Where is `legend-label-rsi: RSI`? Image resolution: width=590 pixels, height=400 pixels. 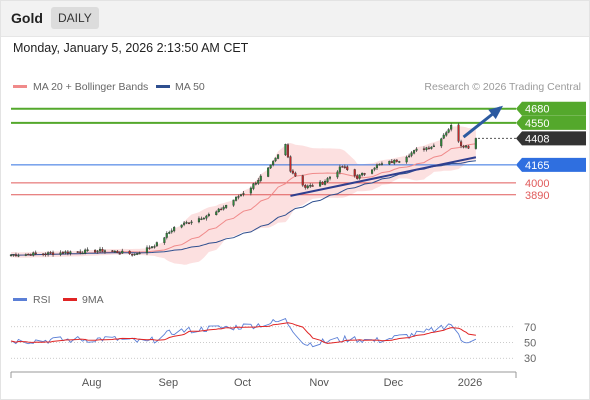
legend-label-rsi: RSI is located at coordinates (42, 300).